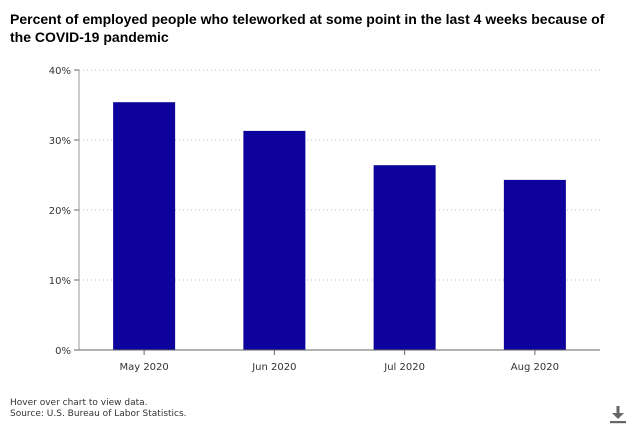 The height and width of the screenshot is (430, 640). I want to click on x-tick-label: May 2020, so click(143, 367).